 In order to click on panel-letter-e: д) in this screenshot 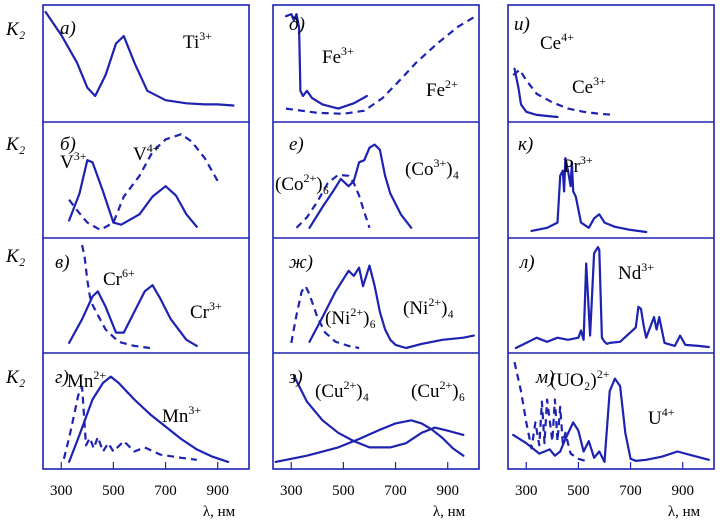, I will do `click(297, 24)`.